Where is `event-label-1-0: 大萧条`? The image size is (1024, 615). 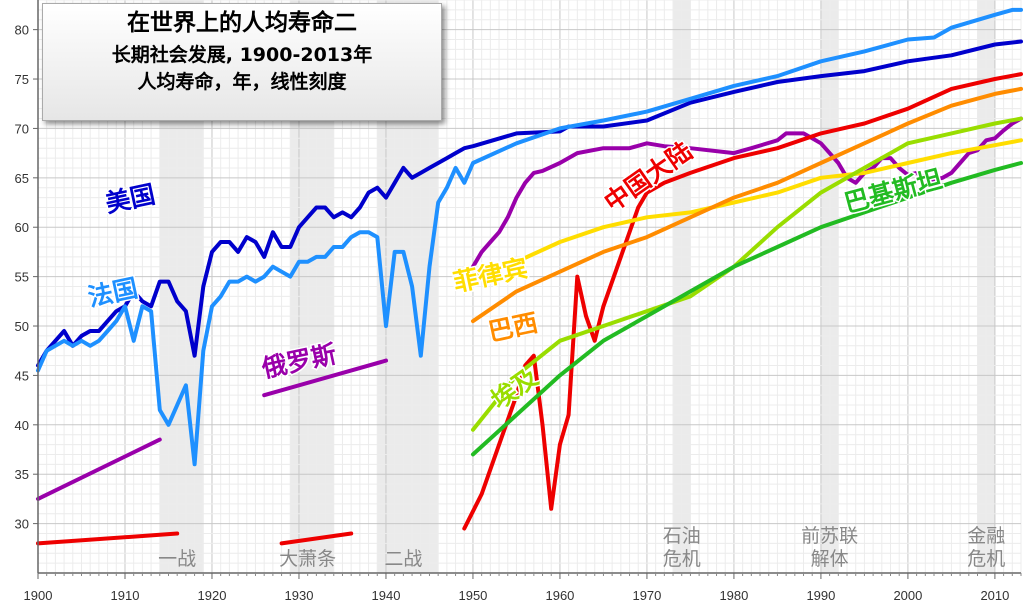
event-label-1-0: 大萧条 is located at coordinates (307, 559).